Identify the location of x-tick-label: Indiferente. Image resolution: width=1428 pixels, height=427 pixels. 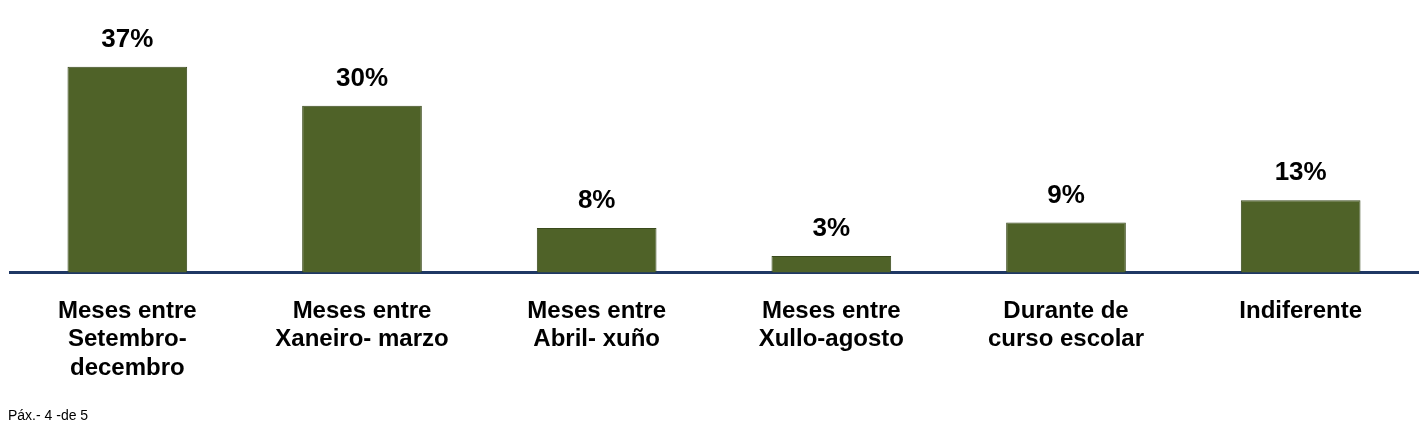
(1301, 309).